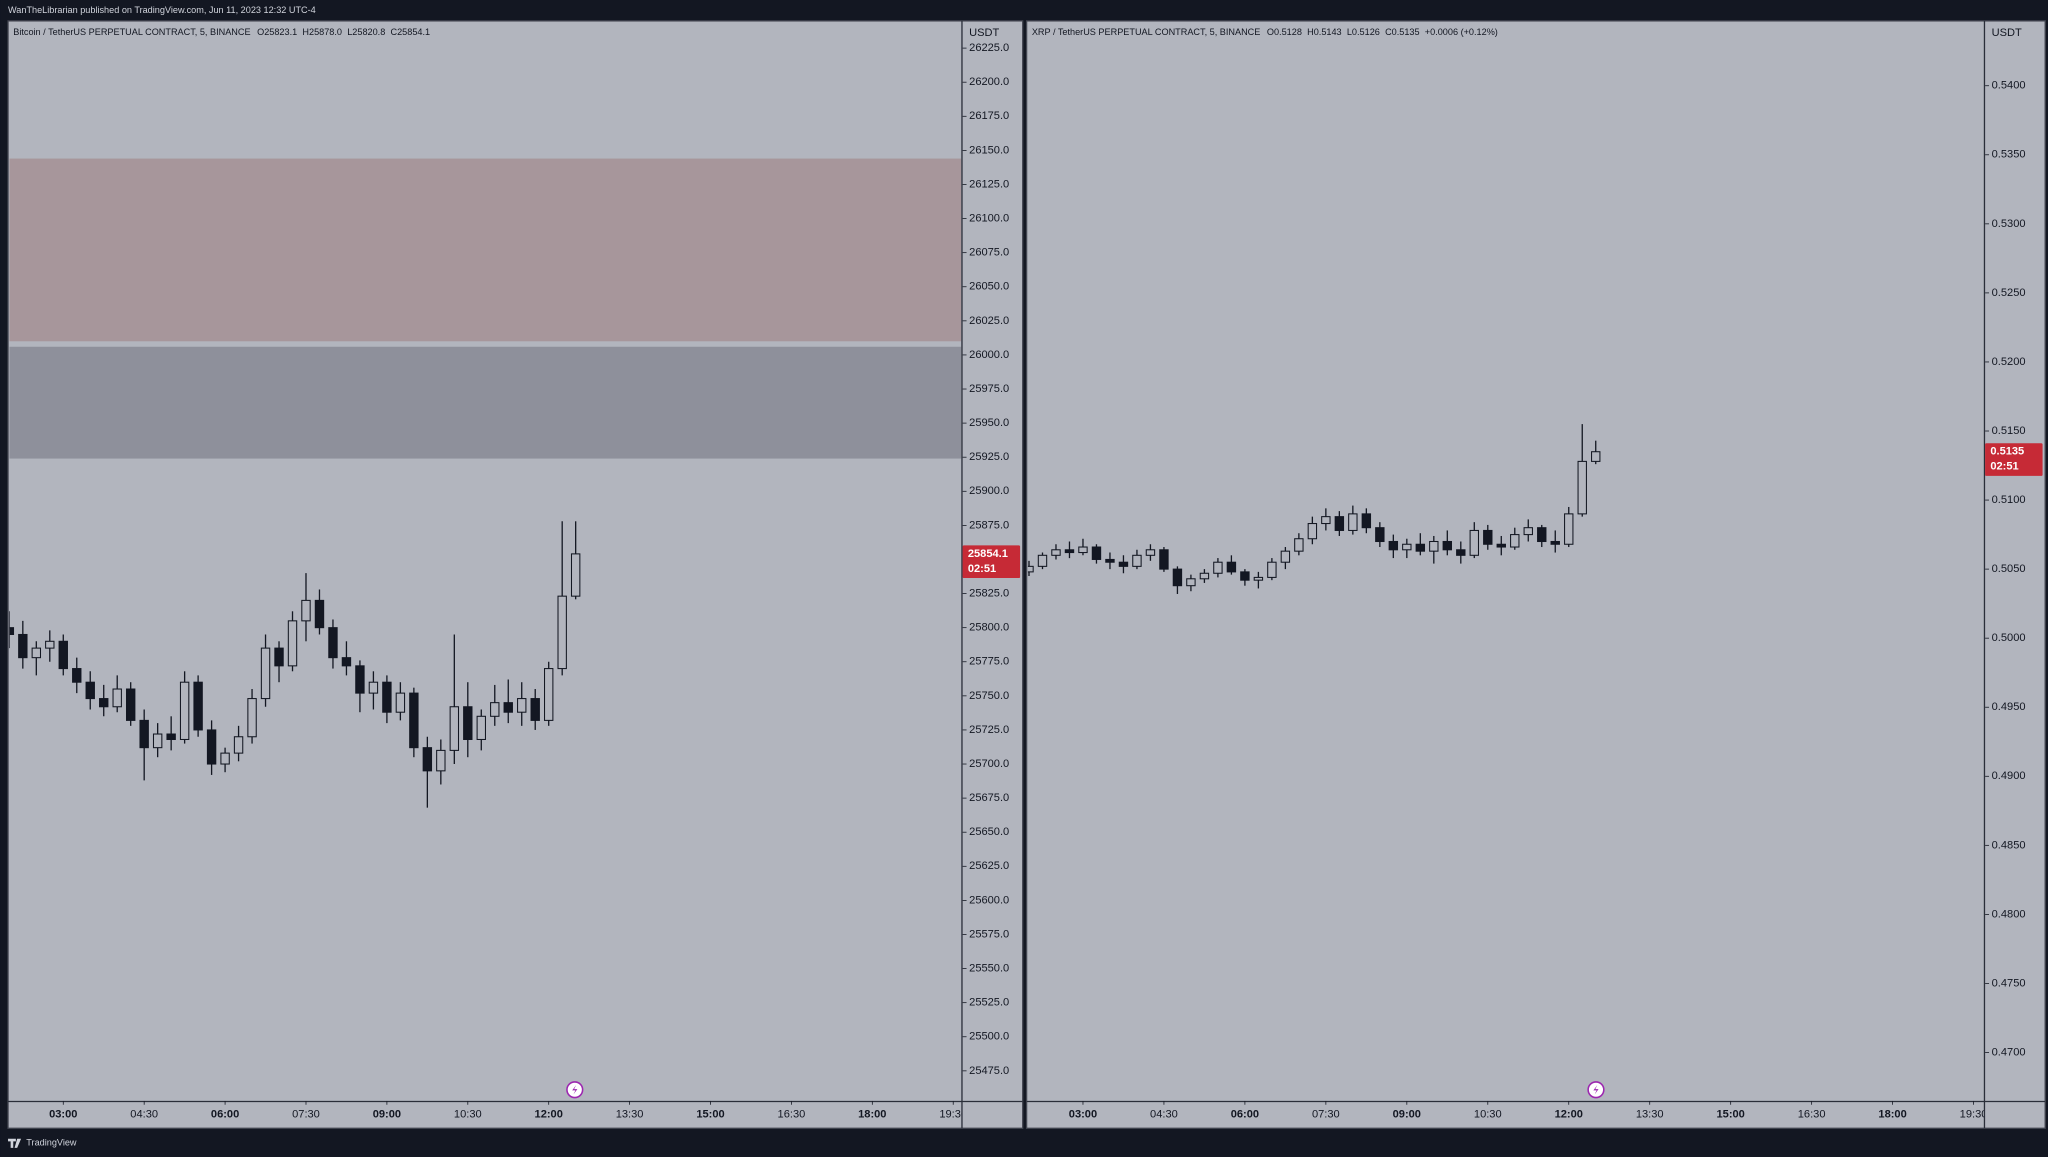 This screenshot has width=2048, height=1157. Describe the element at coordinates (2009, 983) in the screenshot. I see `y-tick-label: 0.4750` at that location.